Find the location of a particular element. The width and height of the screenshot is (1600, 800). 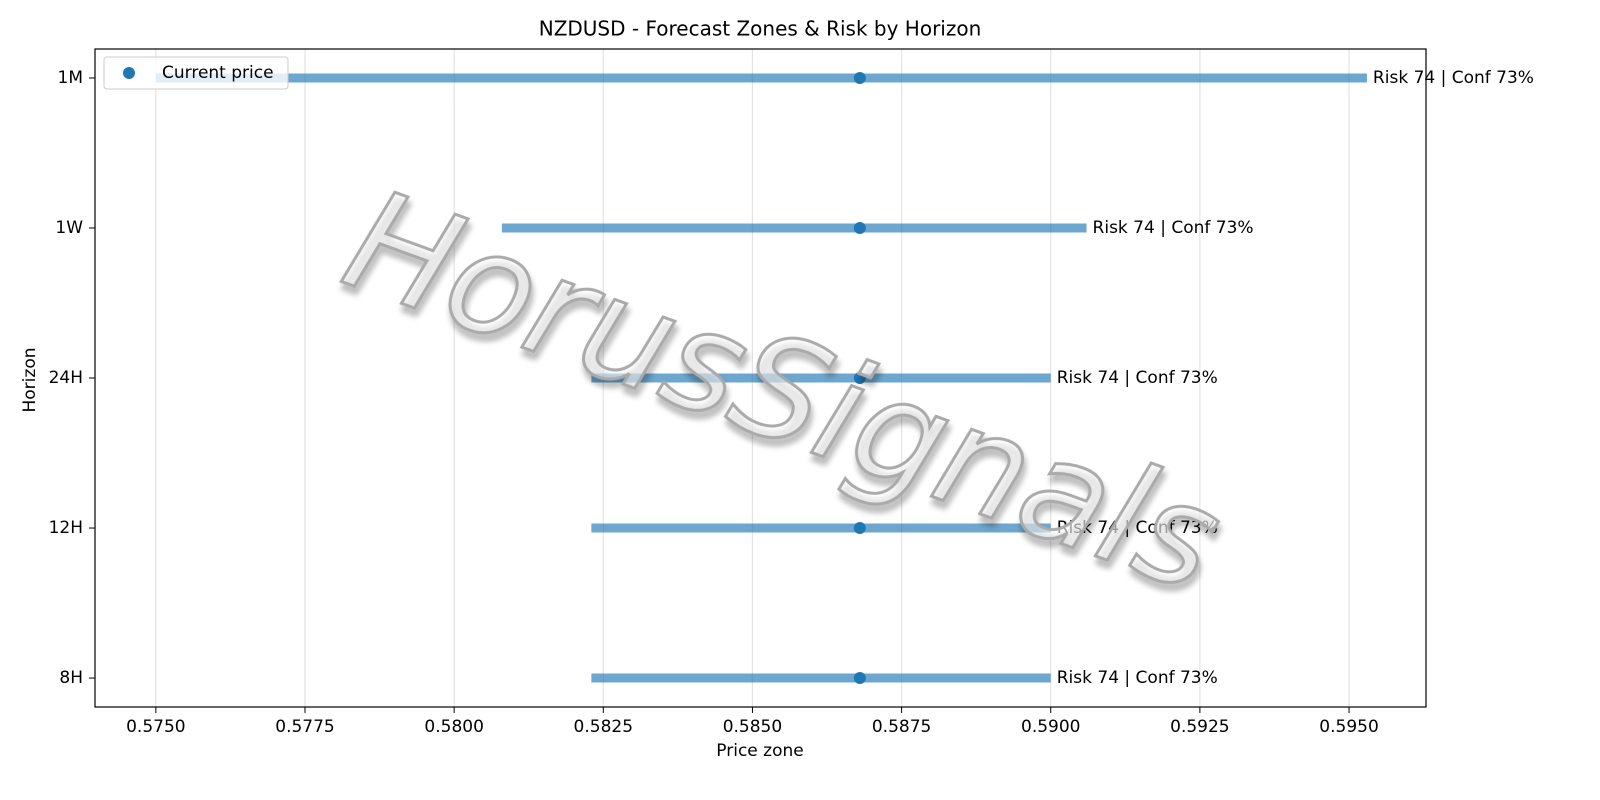

y-tick-label: 1M is located at coordinates (70, 78).